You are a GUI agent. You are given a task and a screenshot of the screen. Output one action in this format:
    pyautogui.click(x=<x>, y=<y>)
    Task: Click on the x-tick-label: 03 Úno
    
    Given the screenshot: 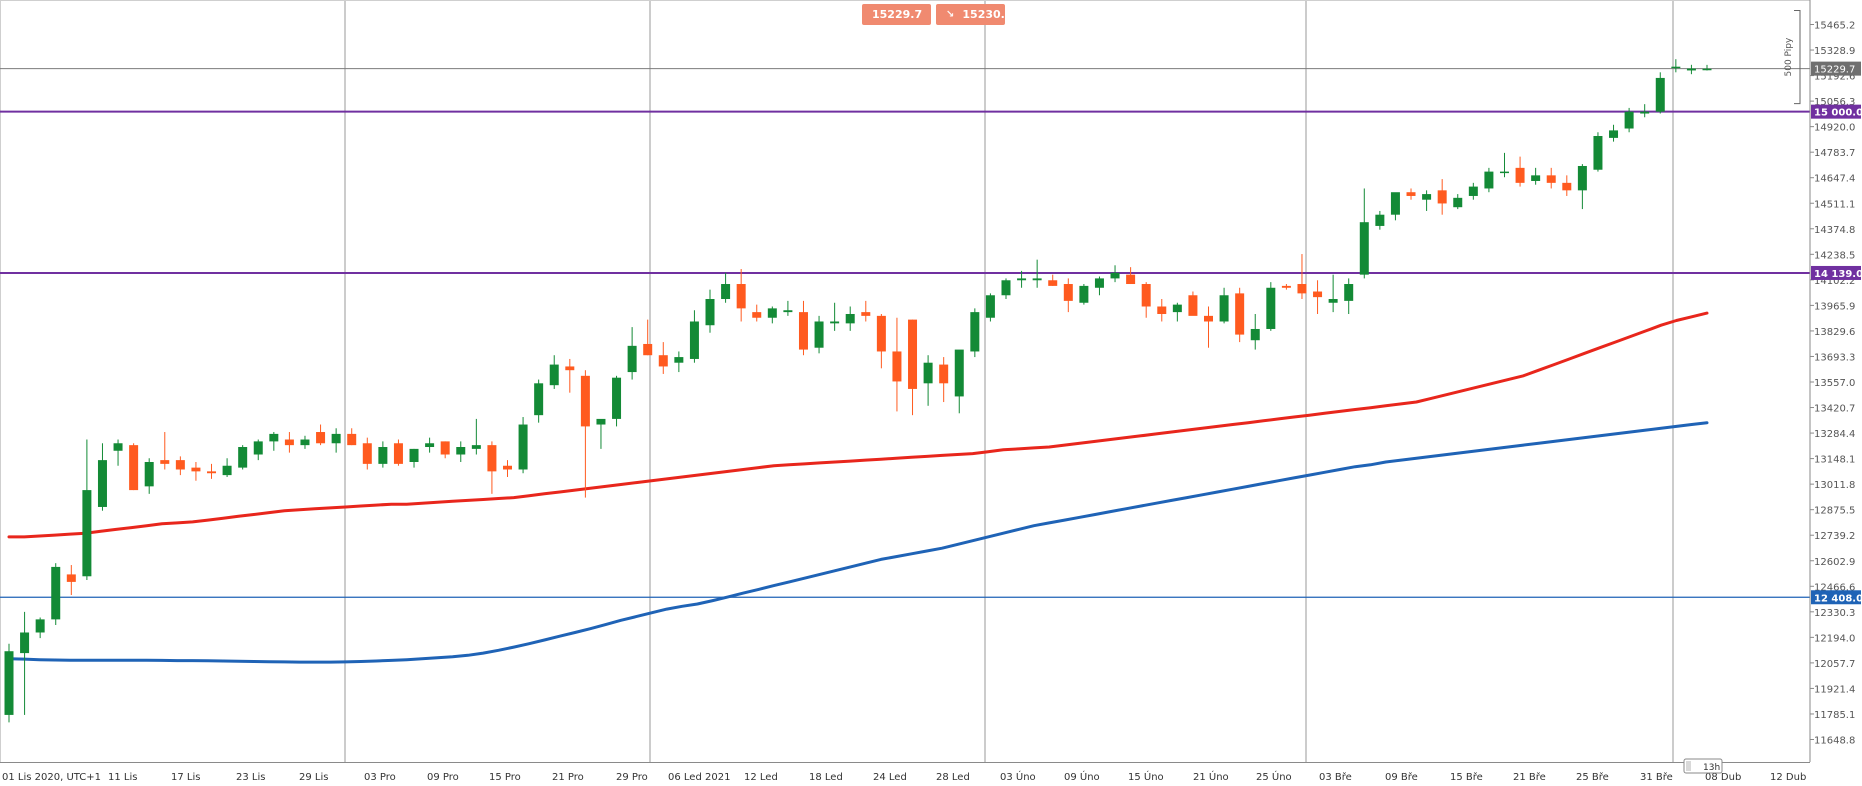 What is the action you would take?
    pyautogui.click(x=1018, y=776)
    